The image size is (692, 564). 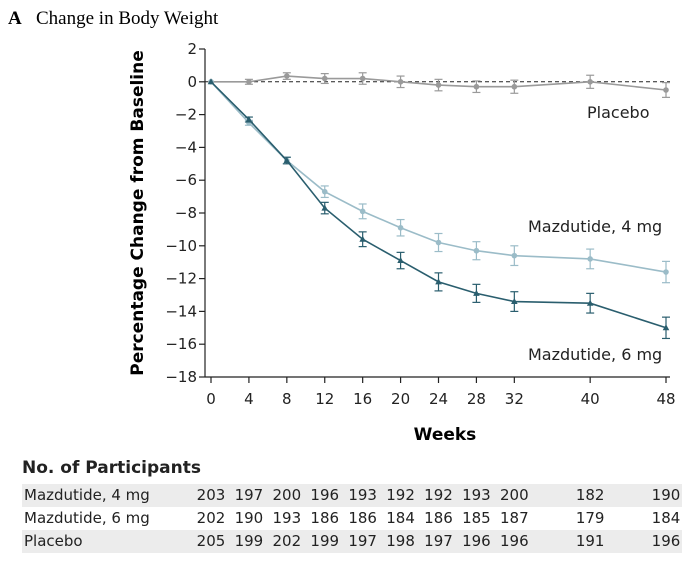 I want to click on label-placebo: Placebo, so click(x=618, y=112).